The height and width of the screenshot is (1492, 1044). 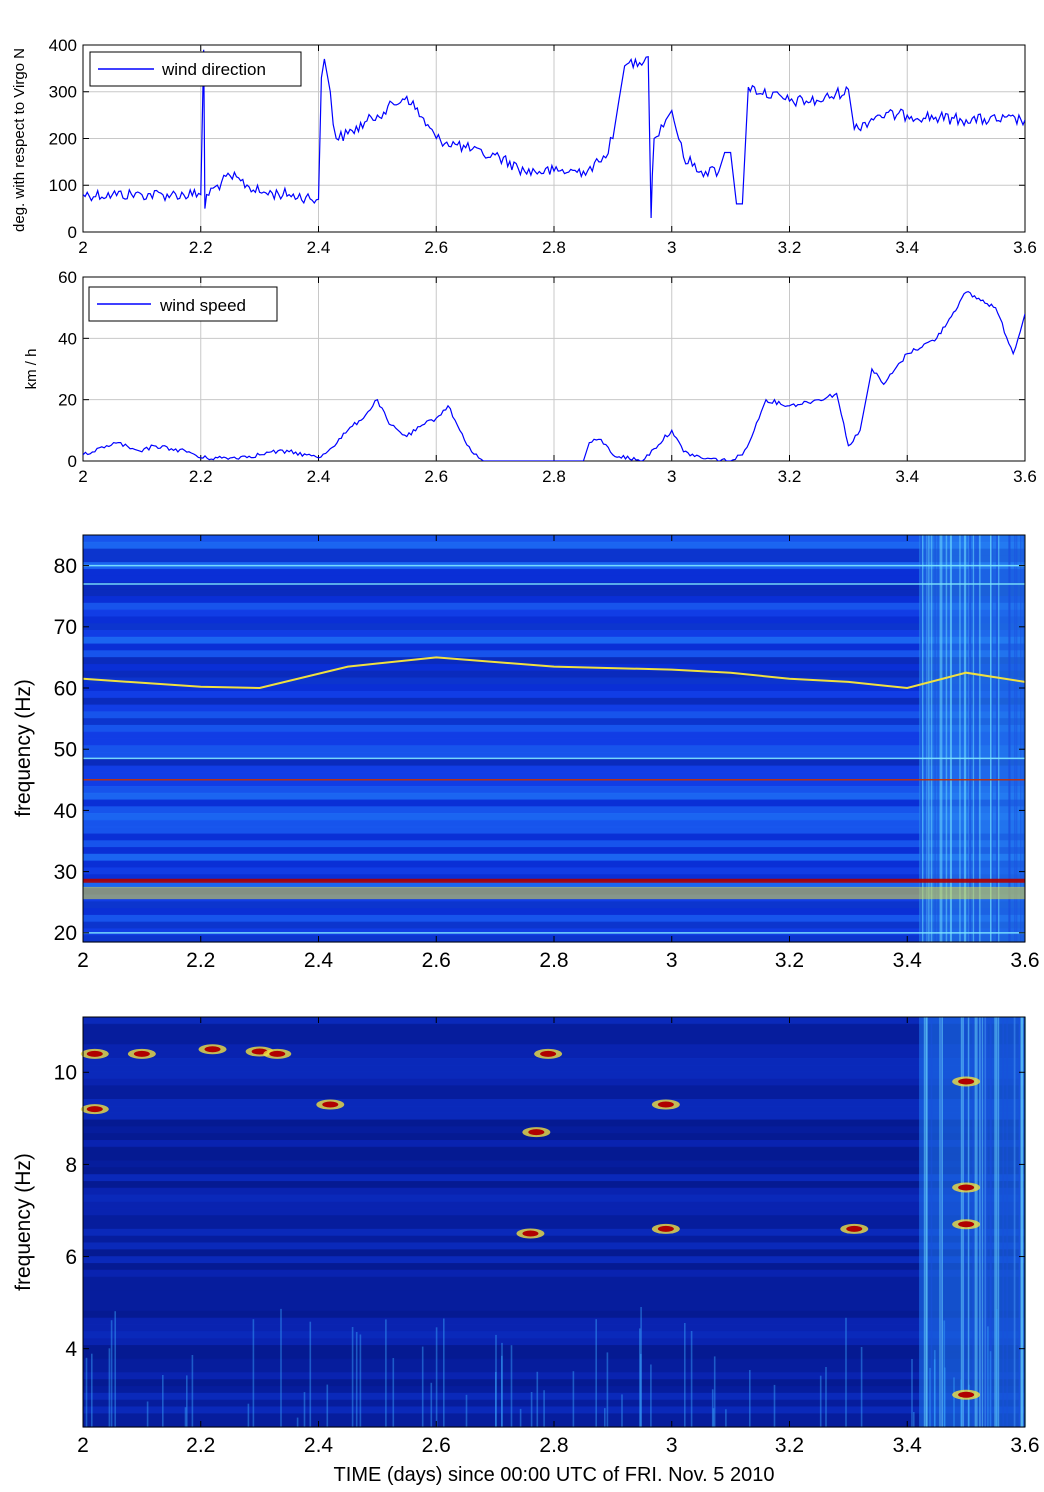 What do you see at coordinates (65, 1073) in the screenshot?
I see `spectrogram-low-y-tick-label: 10` at bounding box center [65, 1073].